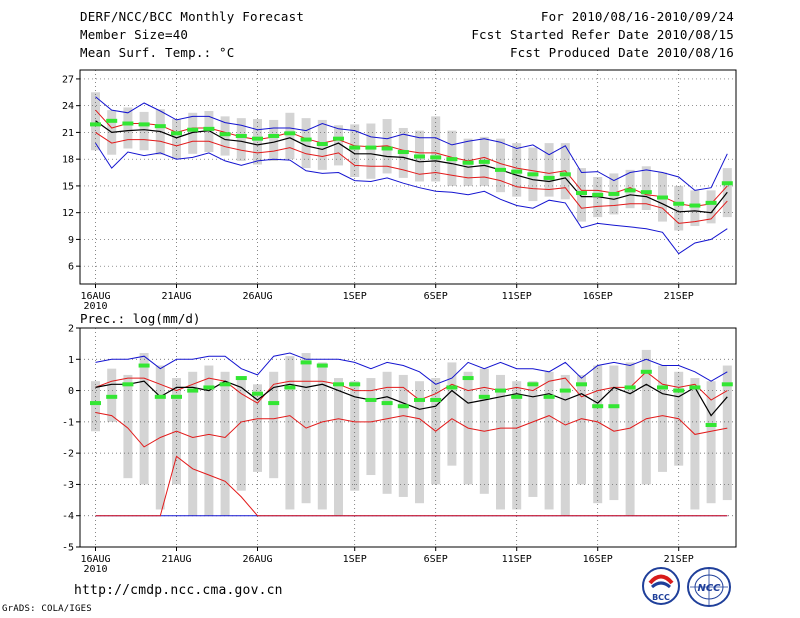  What do you see at coordinates (355, 296) in the screenshot?
I see `x-tick-label: 1SEP` at bounding box center [355, 296].